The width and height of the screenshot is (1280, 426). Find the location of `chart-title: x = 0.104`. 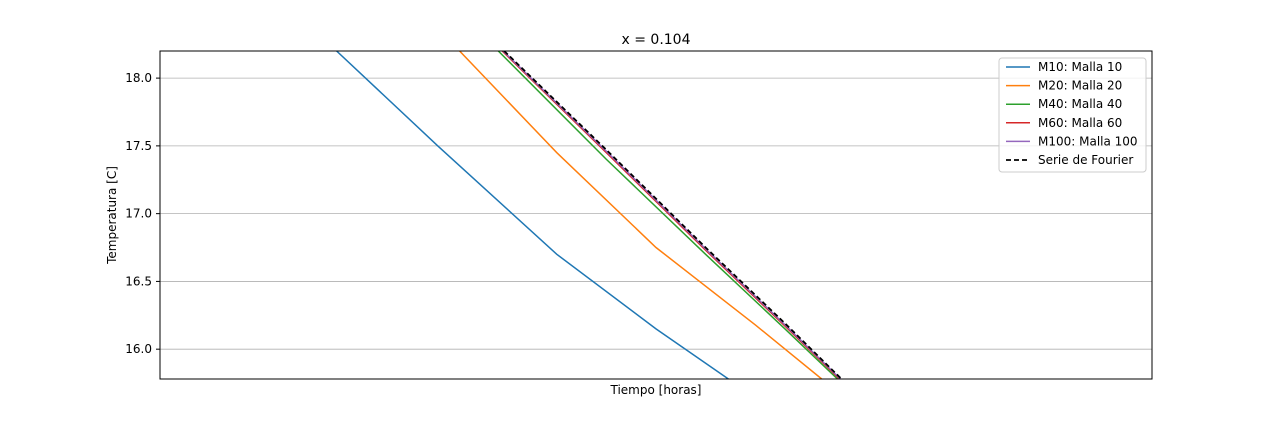

chart-title: x = 0.104 is located at coordinates (656, 40).